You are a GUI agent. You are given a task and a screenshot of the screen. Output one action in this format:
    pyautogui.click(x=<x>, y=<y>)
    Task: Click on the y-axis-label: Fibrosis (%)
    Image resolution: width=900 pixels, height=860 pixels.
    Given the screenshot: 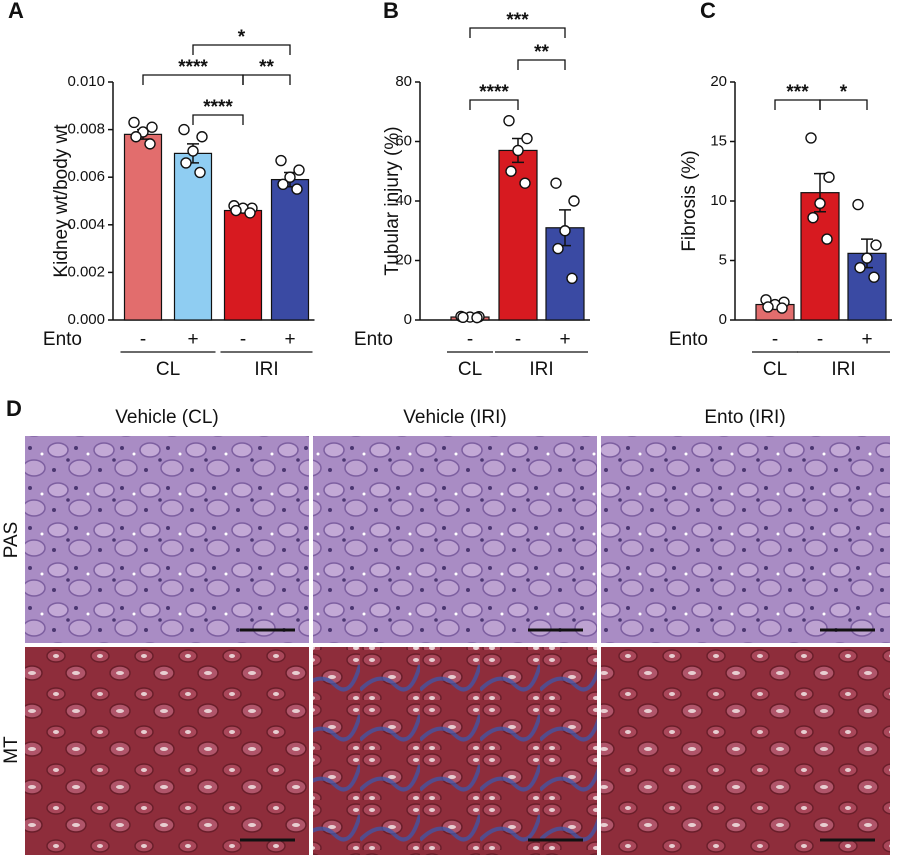 What is the action you would take?
    pyautogui.click(x=689, y=200)
    